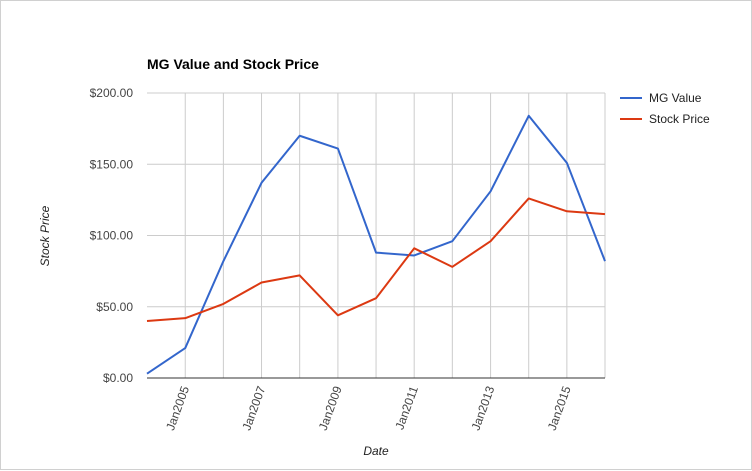 This screenshot has height=471, width=752. Describe the element at coordinates (118, 378) in the screenshot. I see `y-tick-label: $0.00` at that location.